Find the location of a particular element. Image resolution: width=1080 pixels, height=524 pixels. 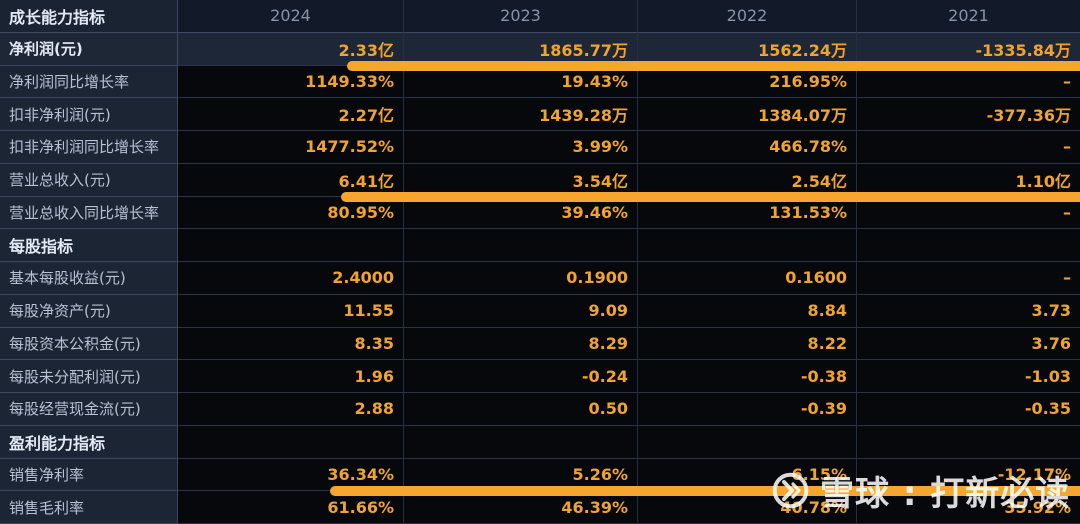

cell-value: 3.76 is located at coordinates (968, 344).